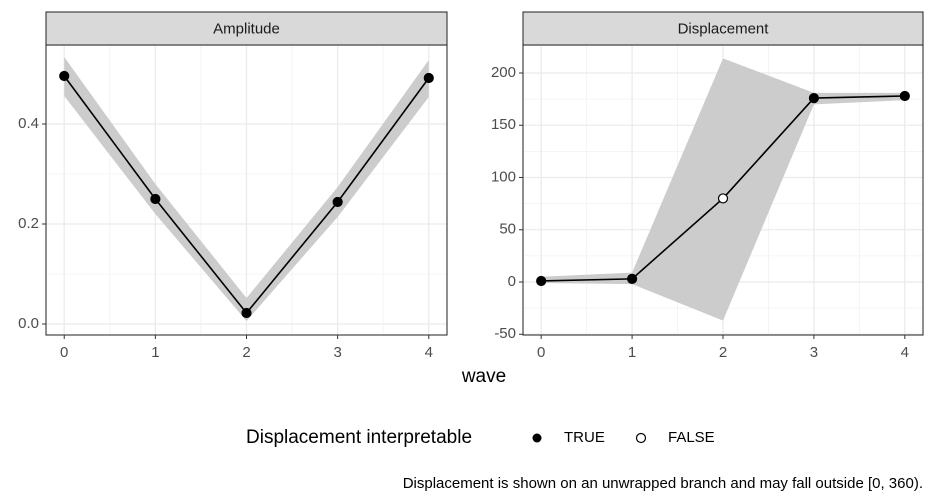 The image size is (936, 504). Describe the element at coordinates (28, 323) in the screenshot. I see `y-tick-label: 0.0` at that location.